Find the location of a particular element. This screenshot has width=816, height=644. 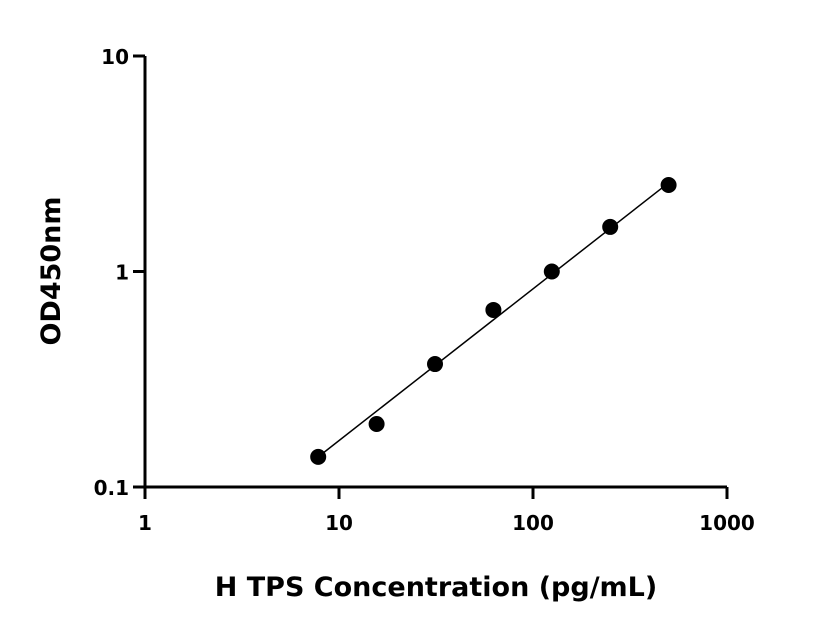

y-tick-label: 0.1 is located at coordinates (111, 488).